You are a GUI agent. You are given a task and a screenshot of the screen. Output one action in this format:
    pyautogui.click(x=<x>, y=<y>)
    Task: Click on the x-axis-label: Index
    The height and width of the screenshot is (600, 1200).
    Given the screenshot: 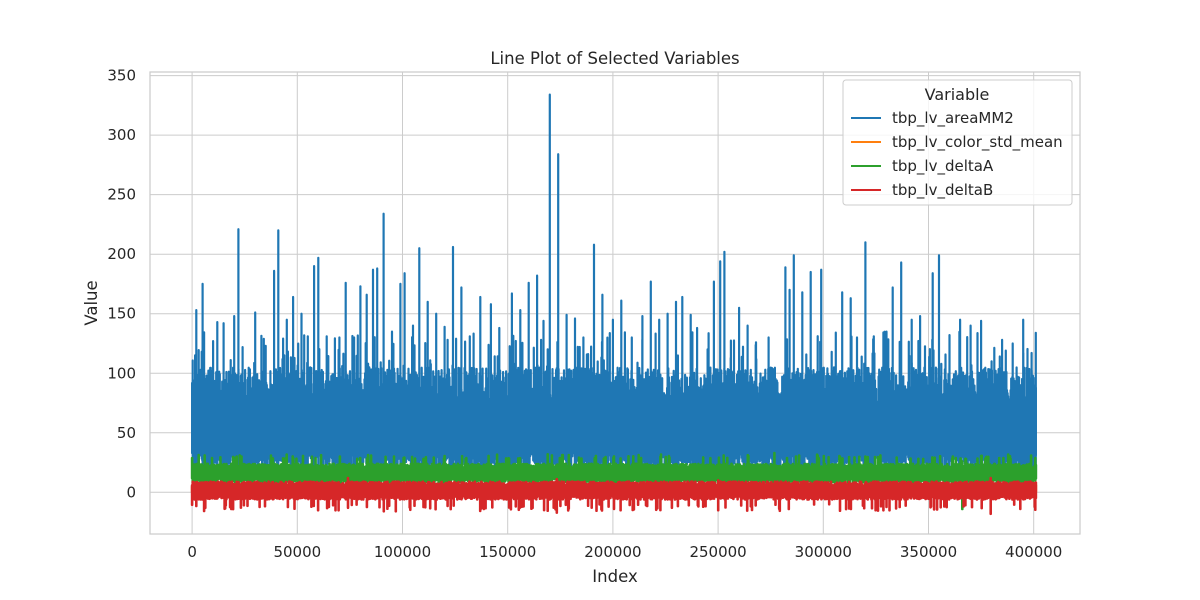 What is the action you would take?
    pyautogui.click(x=615, y=576)
    